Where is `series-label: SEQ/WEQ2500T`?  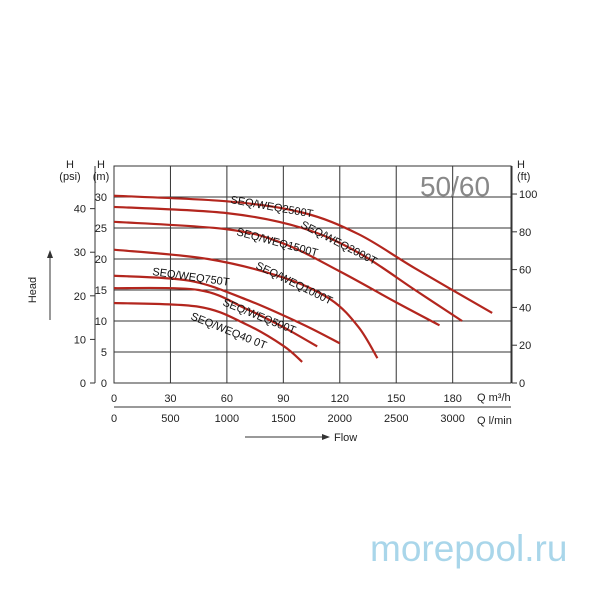
series-label: SEQ/WEQ2500T is located at coordinates (271, 207).